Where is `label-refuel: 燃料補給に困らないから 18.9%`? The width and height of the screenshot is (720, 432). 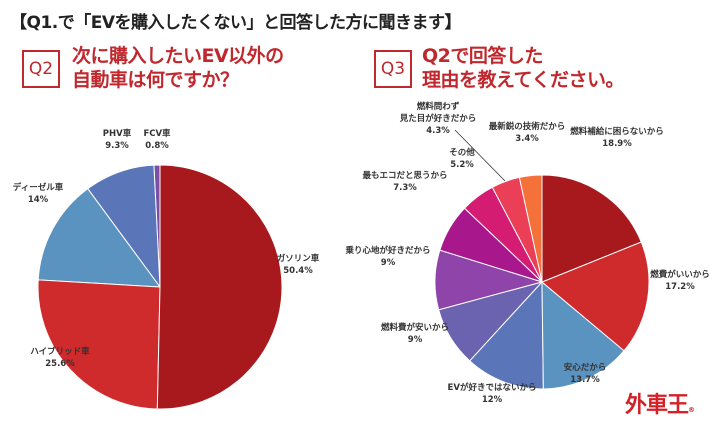
label-refuel: 燃料補給に困らないから 18.9% is located at coordinates (617, 138).